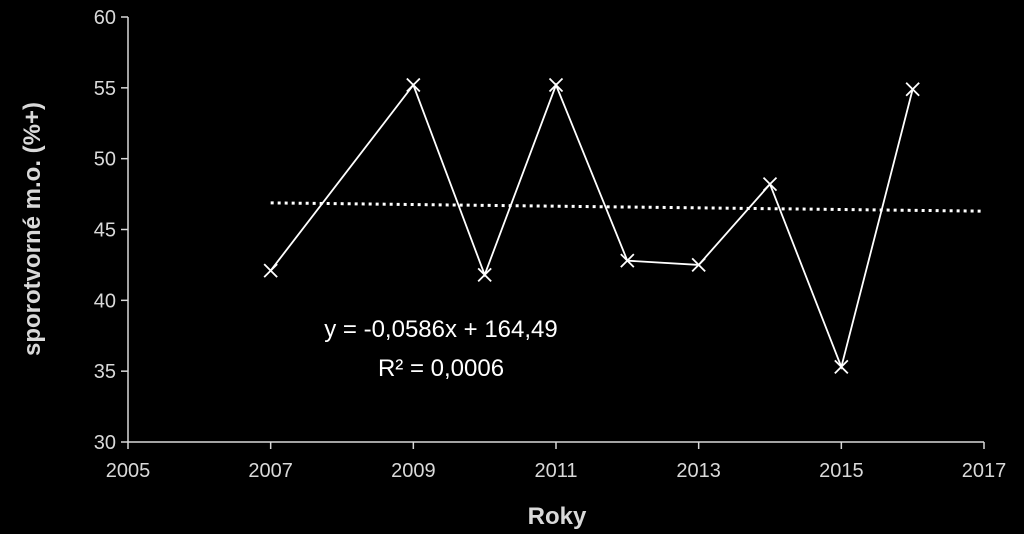 The height and width of the screenshot is (534, 1024). Describe the element at coordinates (105, 231) in the screenshot. I see `y-tick-label: 45` at that location.